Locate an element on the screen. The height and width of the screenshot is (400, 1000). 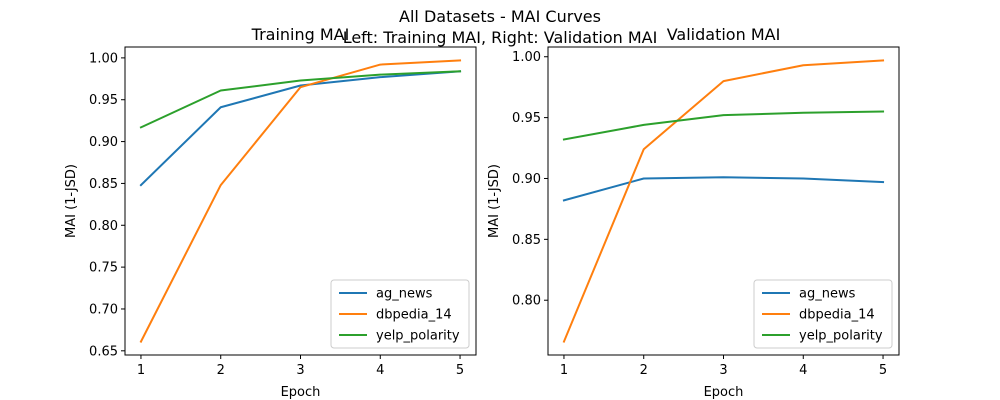
training-legend: ag_news dbpedia_14 yelp_polarity is located at coordinates (400, 314).